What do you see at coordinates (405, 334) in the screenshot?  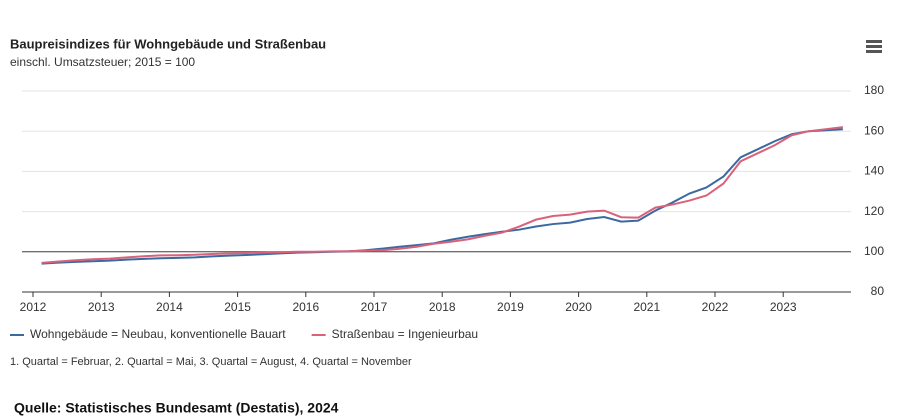 I see `legend-label: Straßenbau = Ingenieurbau` at bounding box center [405, 334].